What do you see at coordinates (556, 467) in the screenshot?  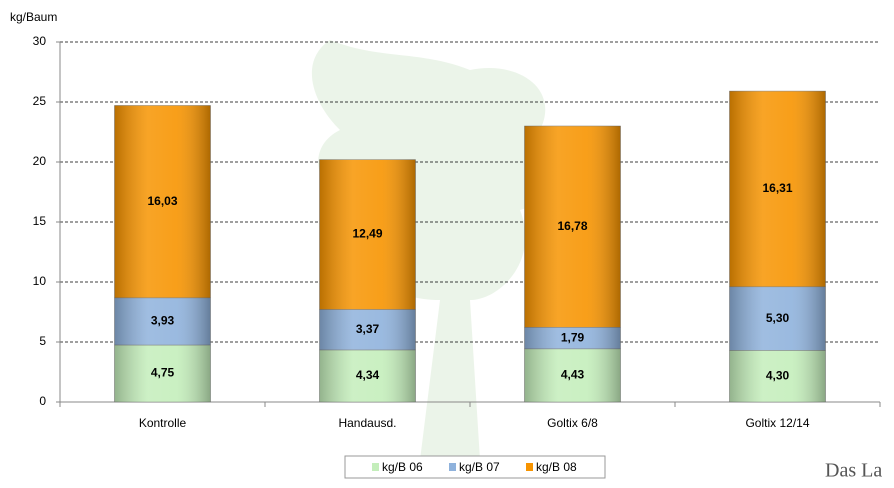 I see `legend-label: kg/B 08` at bounding box center [556, 467].